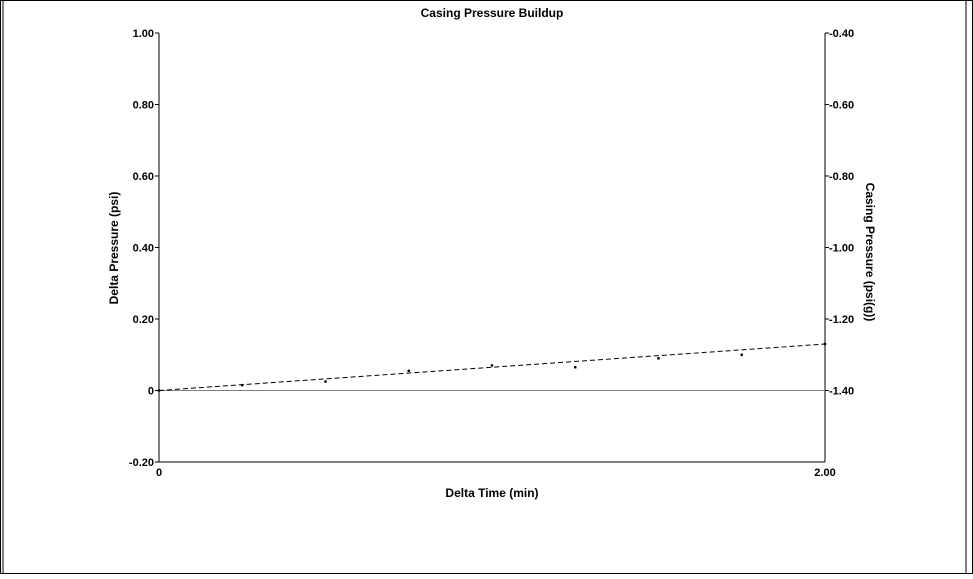 This screenshot has height=579, width=973. I want to click on y-right-tick-label: -0.40, so click(841, 34).